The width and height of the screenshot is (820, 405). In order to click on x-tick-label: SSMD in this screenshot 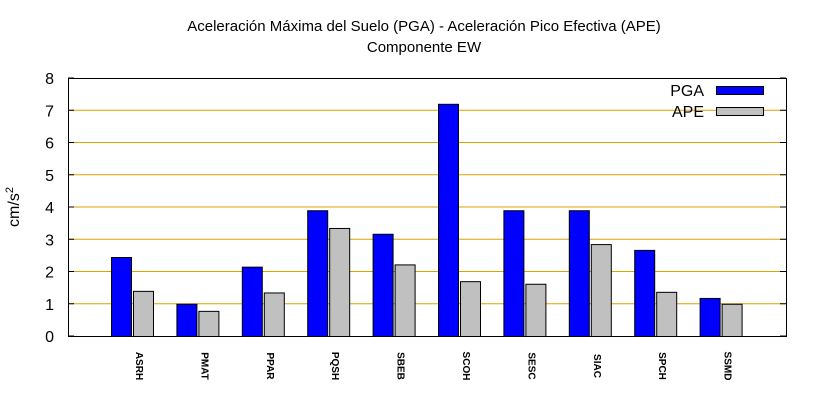, I will do `click(727, 366)`.